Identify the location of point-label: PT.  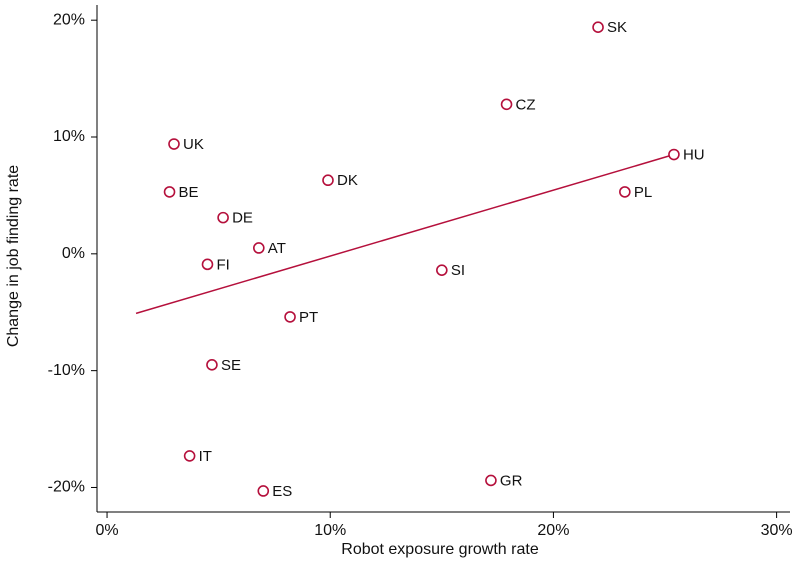
(308, 317).